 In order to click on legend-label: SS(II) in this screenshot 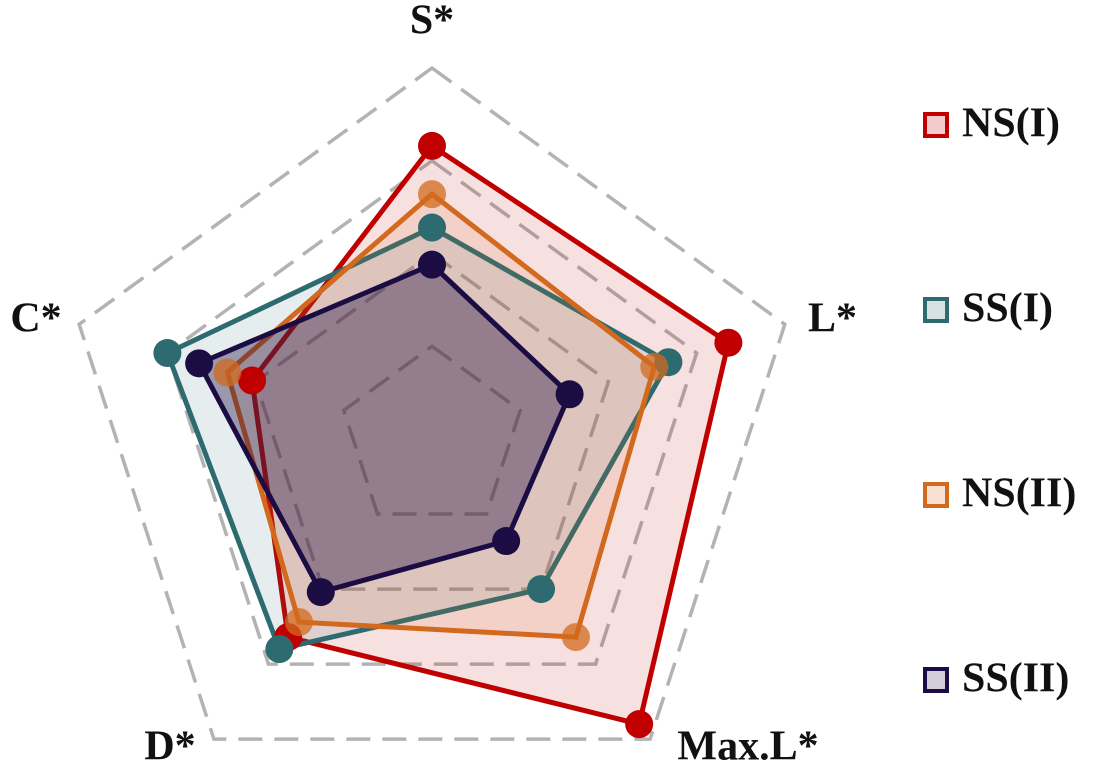, I will do `click(1015, 679)`.